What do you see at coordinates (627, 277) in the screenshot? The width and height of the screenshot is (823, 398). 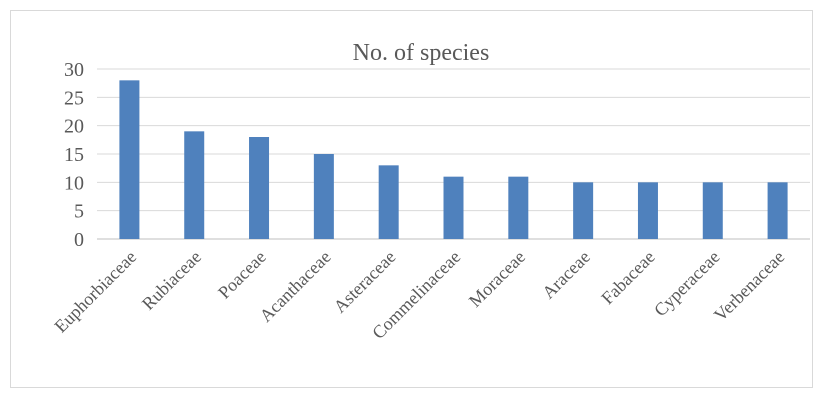 I see `x-tick-label: Fabaceae` at bounding box center [627, 277].